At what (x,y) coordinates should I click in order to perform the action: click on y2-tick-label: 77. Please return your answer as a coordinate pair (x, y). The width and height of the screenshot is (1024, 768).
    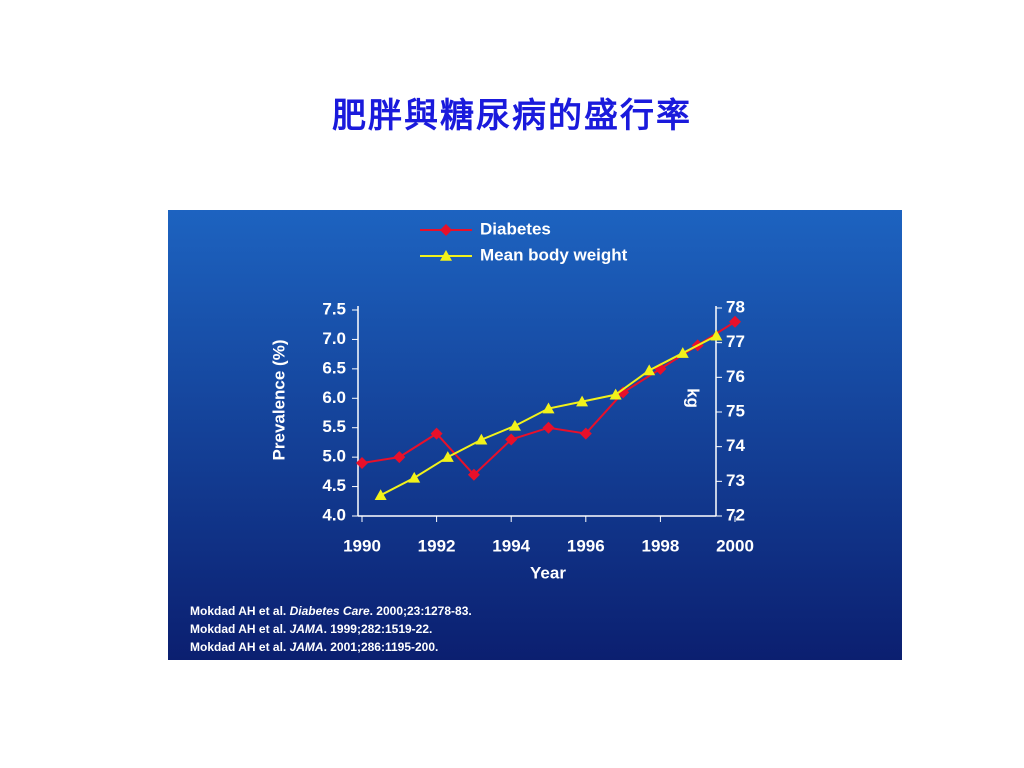
    Looking at the image, I should click on (735, 341).